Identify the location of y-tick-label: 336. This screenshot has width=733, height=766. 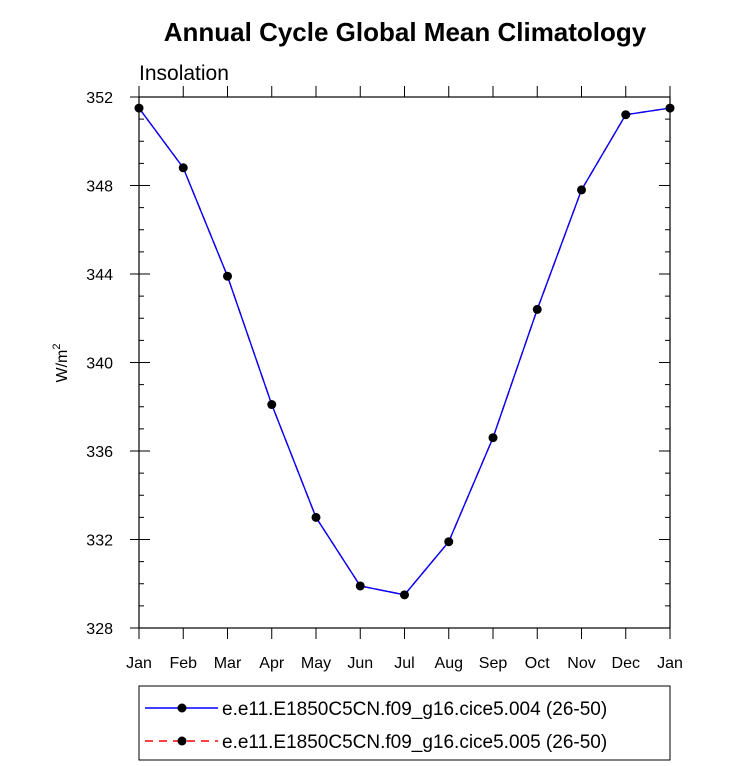
(99, 452).